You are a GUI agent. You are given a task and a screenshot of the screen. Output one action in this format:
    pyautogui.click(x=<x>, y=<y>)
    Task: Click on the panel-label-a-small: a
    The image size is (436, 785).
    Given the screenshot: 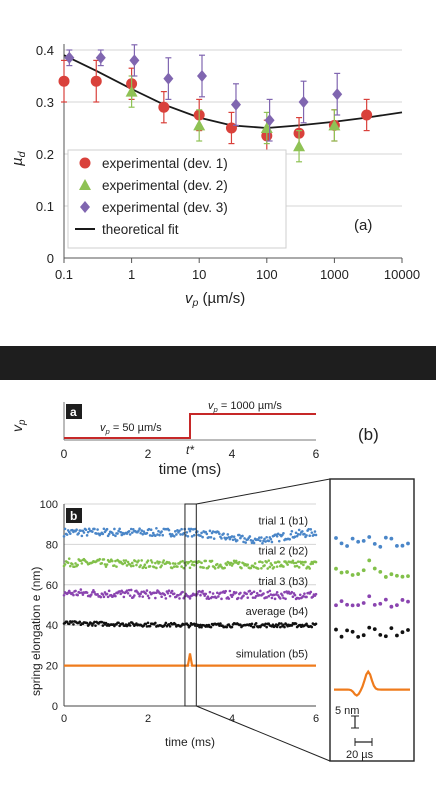 What is the action you would take?
    pyautogui.click(x=73, y=412)
    